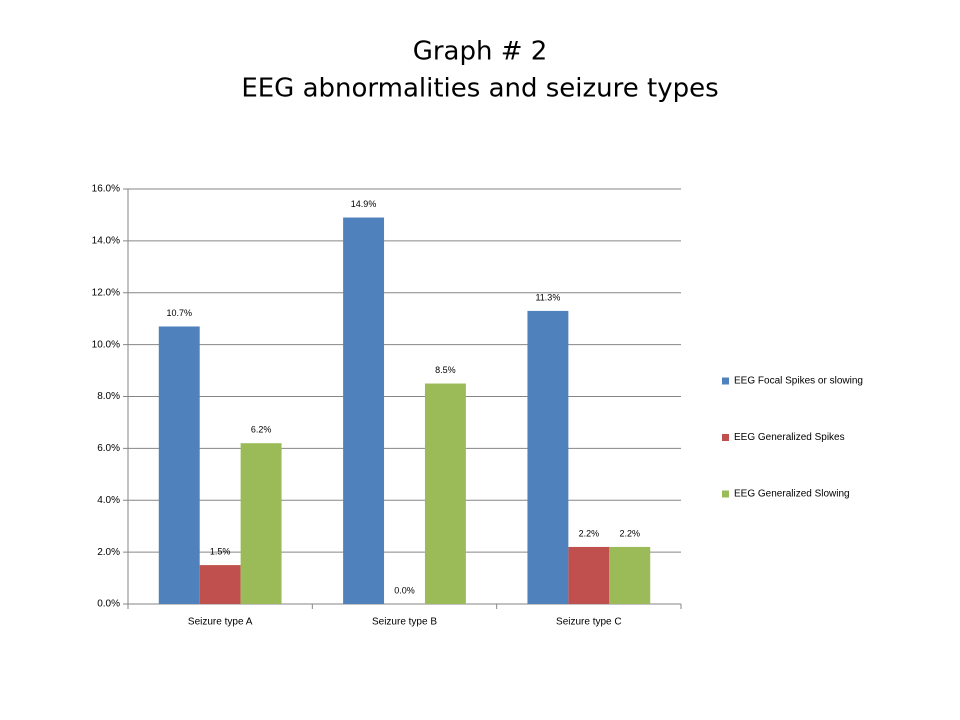 This screenshot has width=960, height=720. What do you see at coordinates (108, 396) in the screenshot?
I see `y-tick-label: 8.0%` at bounding box center [108, 396].